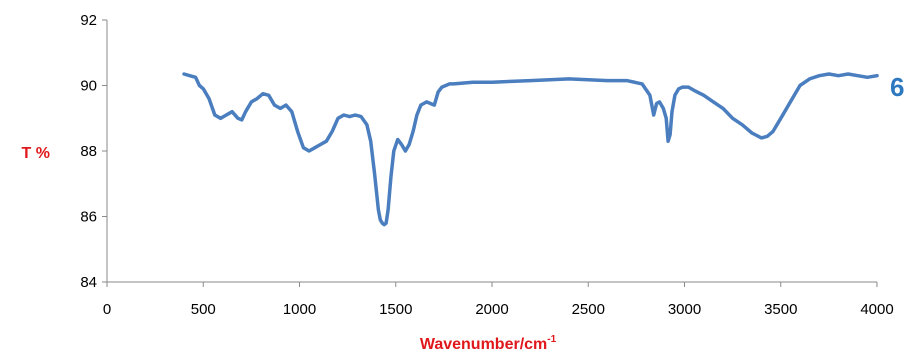 Image resolution: width=908 pixels, height=356 pixels. Describe the element at coordinates (588, 309) in the screenshot. I see `x-tick-label: 2500` at that location.